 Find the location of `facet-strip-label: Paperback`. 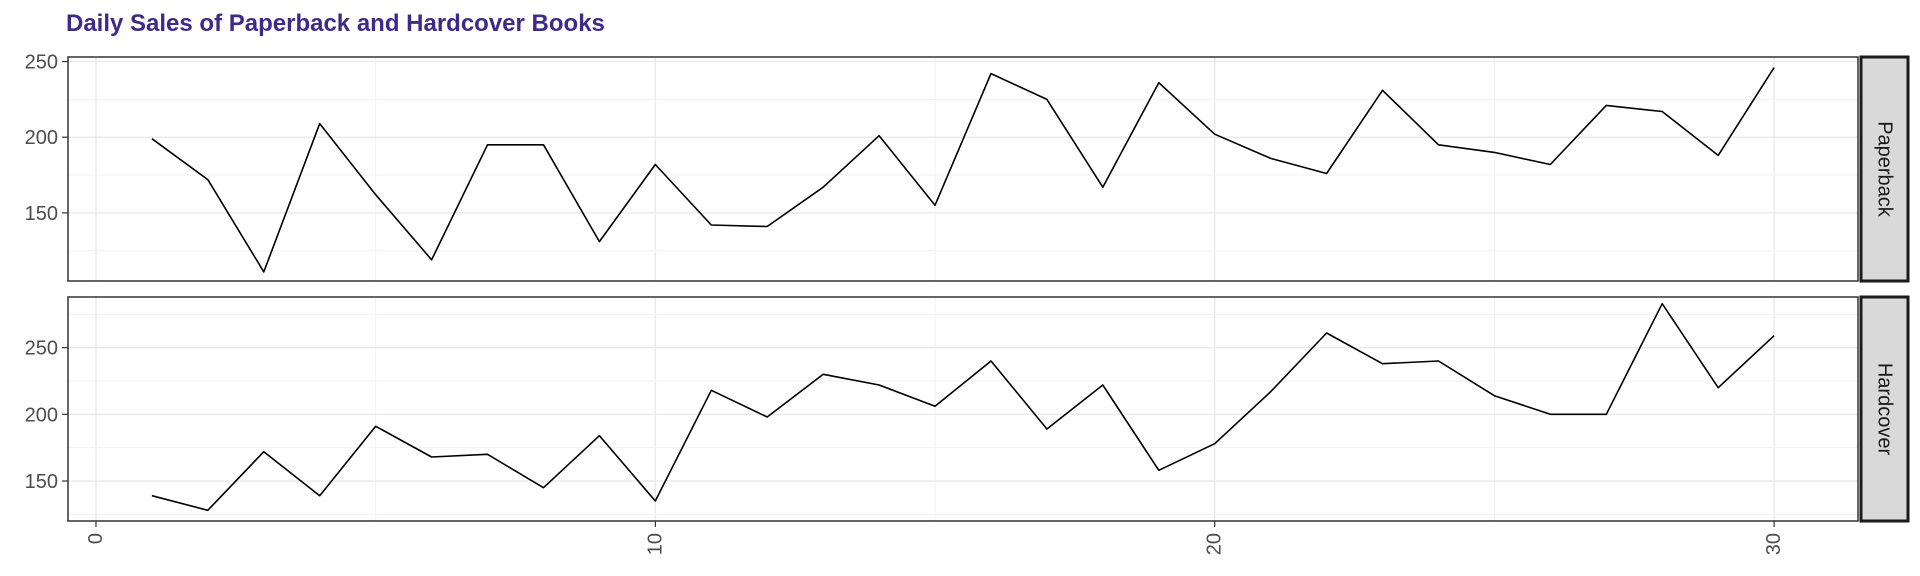

facet-strip-label: Paperback is located at coordinates (1885, 169).